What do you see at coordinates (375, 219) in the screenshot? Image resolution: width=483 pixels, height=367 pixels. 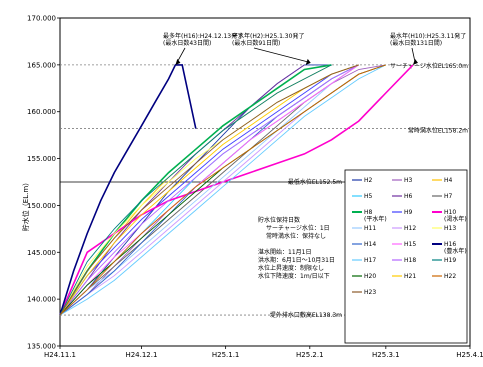 I see `legend-sublabel: (平水年)` at bounding box center [375, 219].